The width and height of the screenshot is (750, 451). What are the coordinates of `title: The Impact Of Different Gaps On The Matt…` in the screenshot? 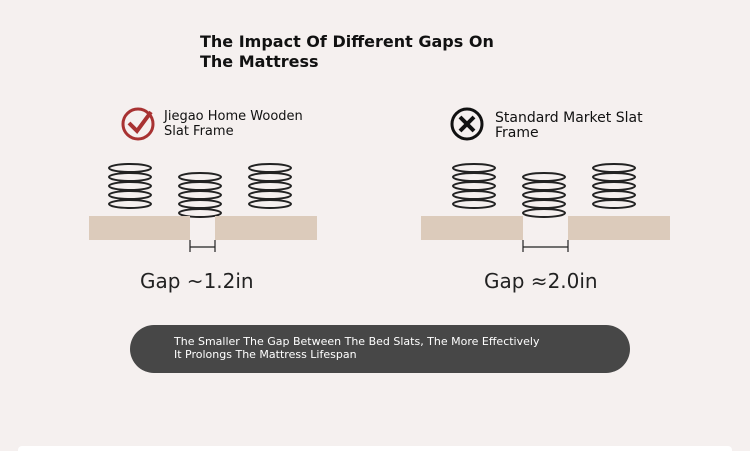 It's located at (347, 51).